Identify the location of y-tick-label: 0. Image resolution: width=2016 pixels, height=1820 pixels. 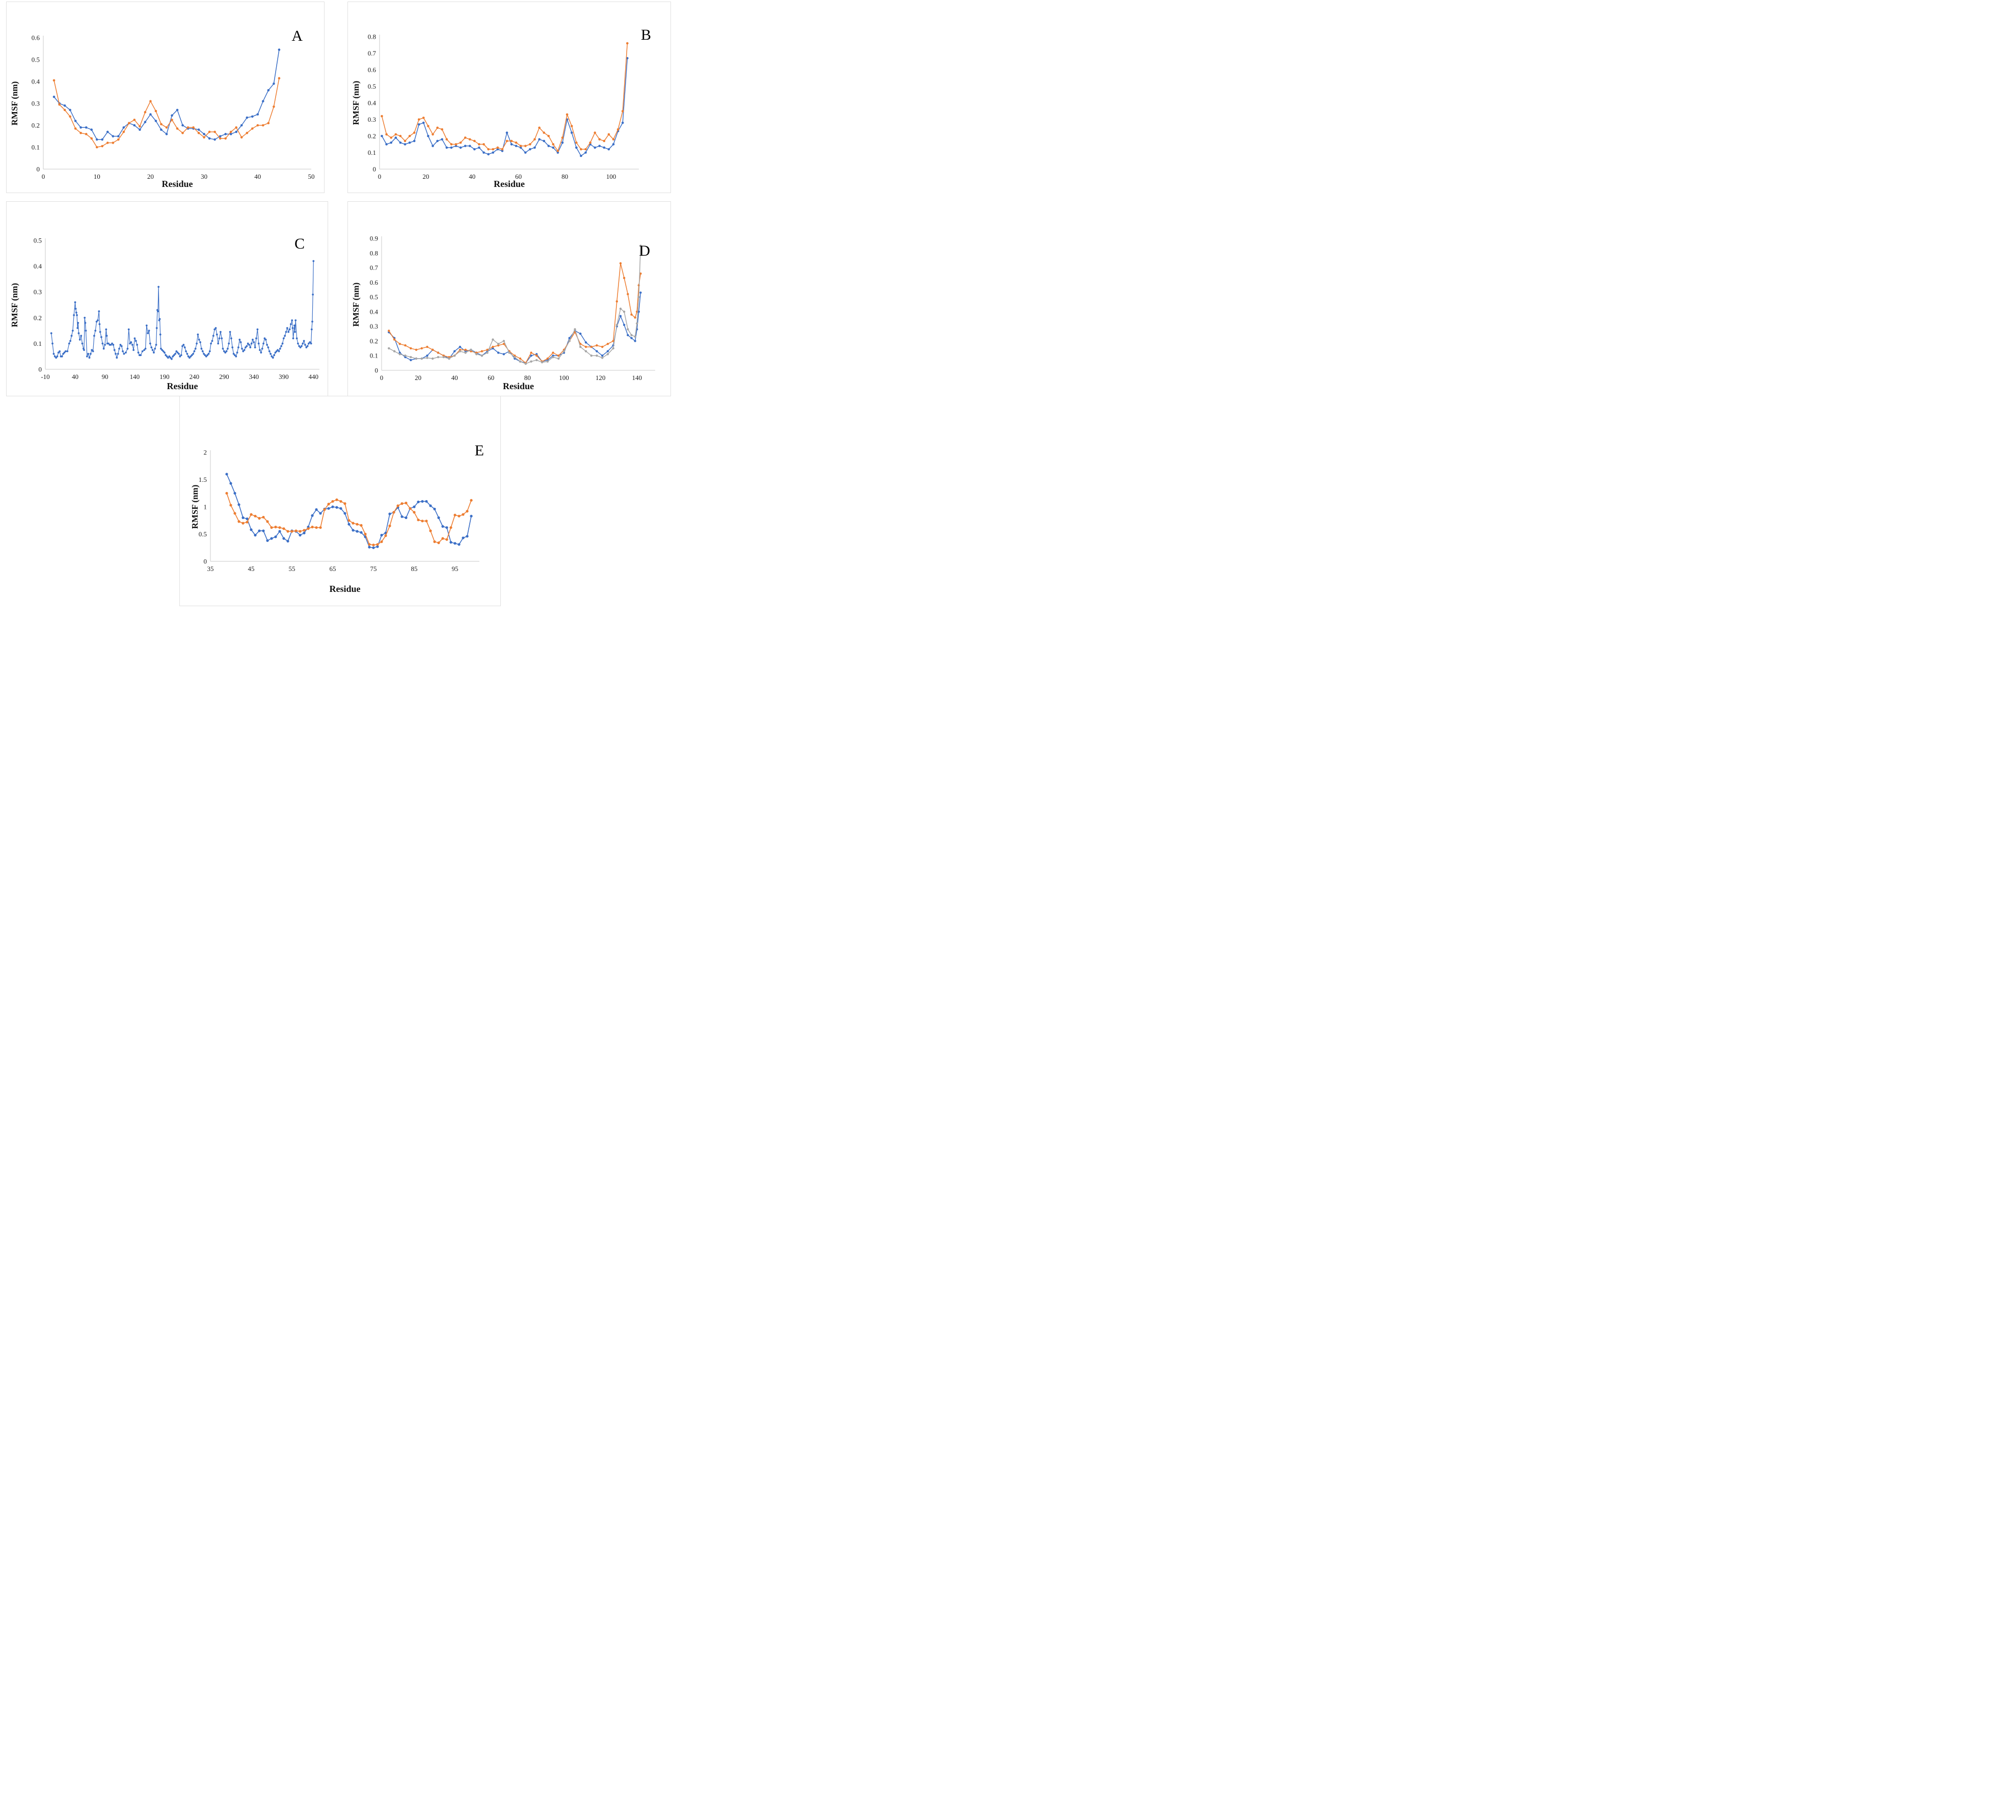
(40, 369).